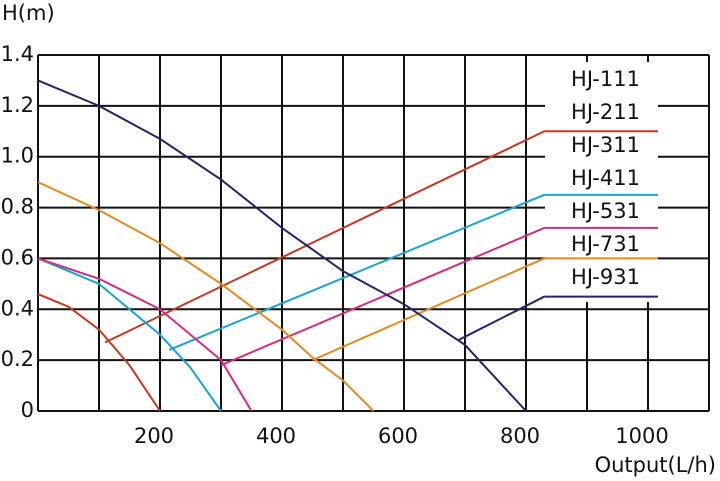 Image resolution: width=720 pixels, height=481 pixels. I want to click on y-tick-label: 0.6, so click(17, 257).